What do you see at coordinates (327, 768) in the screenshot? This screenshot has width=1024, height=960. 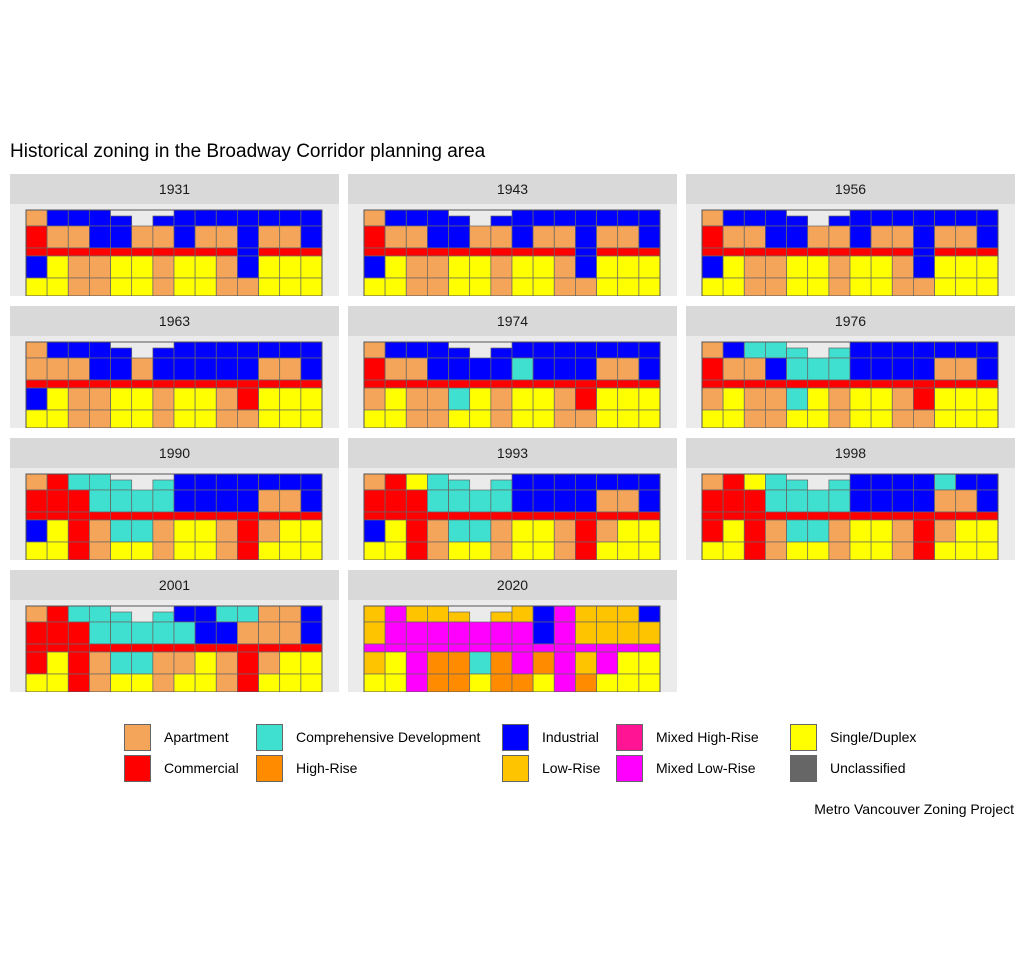 I see `legend-label: High-Rise` at bounding box center [327, 768].